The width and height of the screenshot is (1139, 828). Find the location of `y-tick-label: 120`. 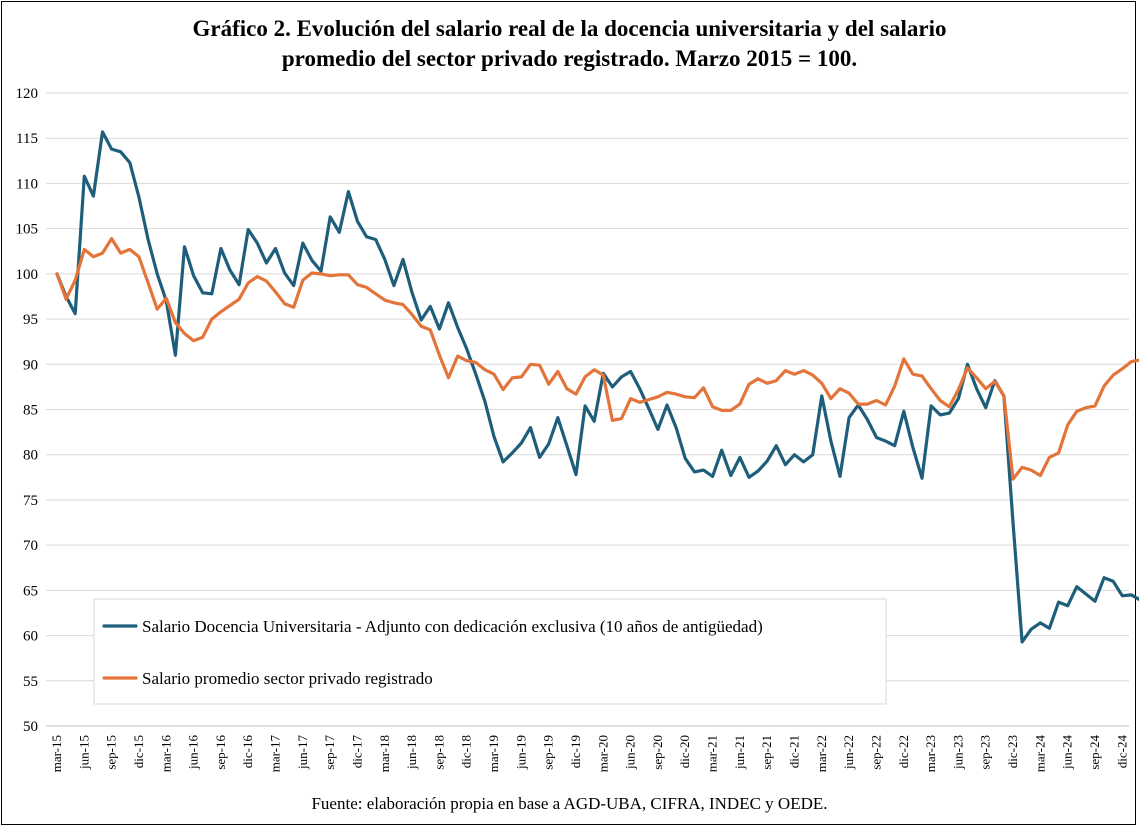

y-tick-label: 120 is located at coordinates (27, 94).